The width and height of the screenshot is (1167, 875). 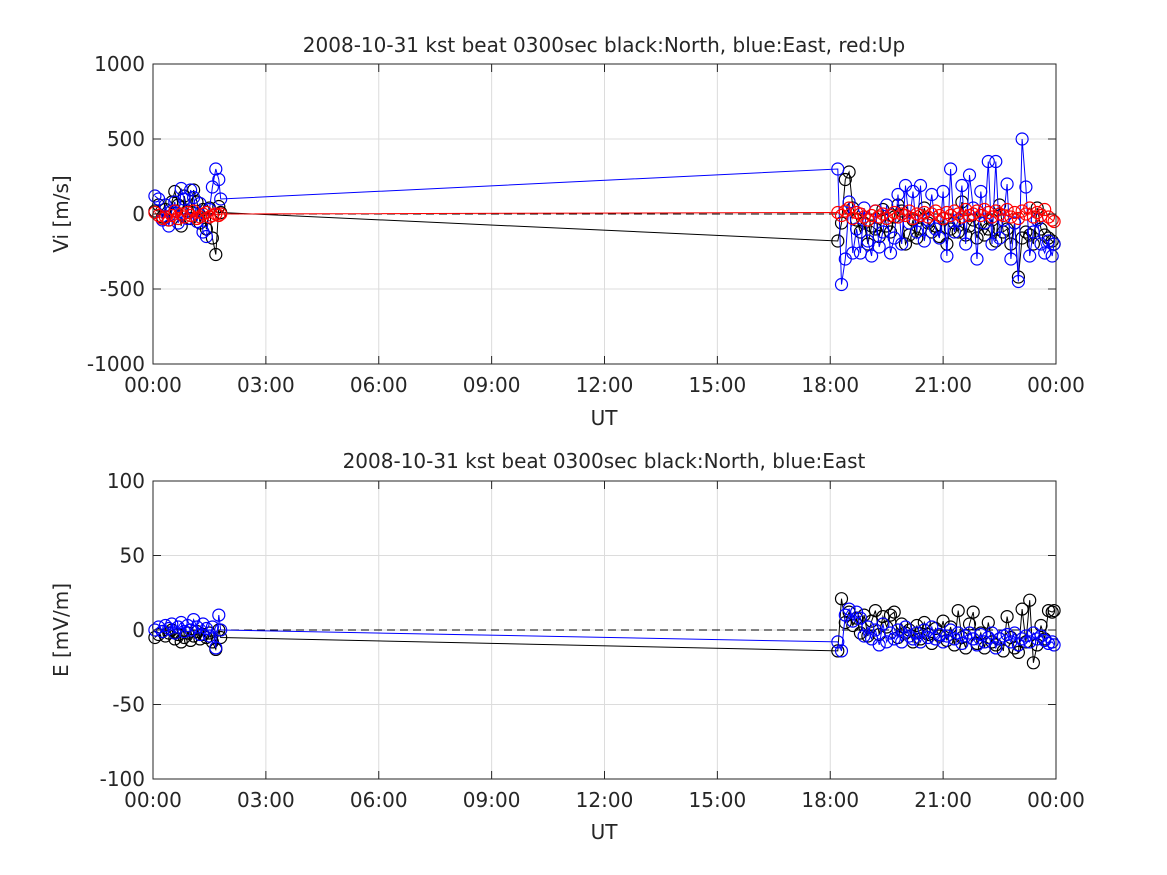 What do you see at coordinates (266, 800) in the screenshot?
I see `electric-field-x-tick-label: 03:00` at bounding box center [266, 800].